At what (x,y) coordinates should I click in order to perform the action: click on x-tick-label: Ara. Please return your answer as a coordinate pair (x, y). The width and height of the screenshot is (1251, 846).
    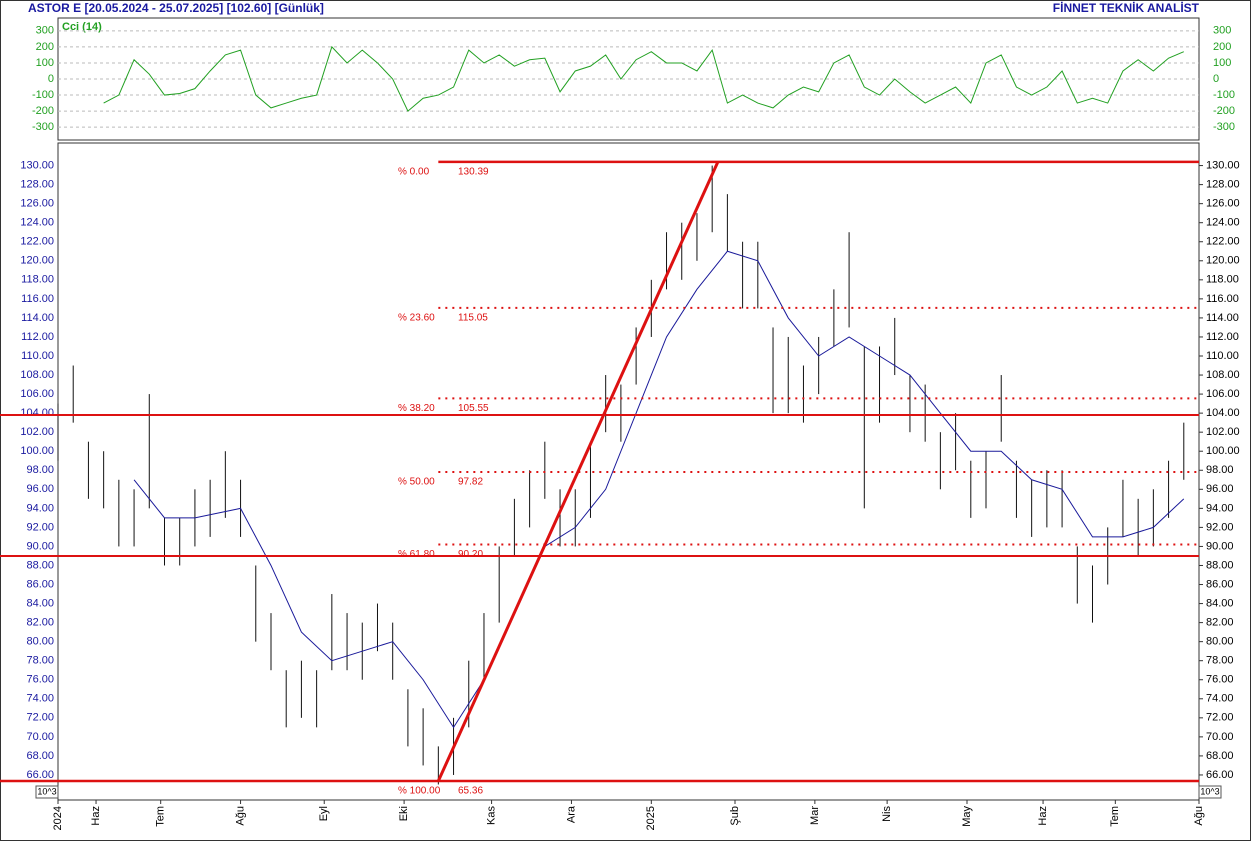
    Looking at the image, I should click on (571, 814).